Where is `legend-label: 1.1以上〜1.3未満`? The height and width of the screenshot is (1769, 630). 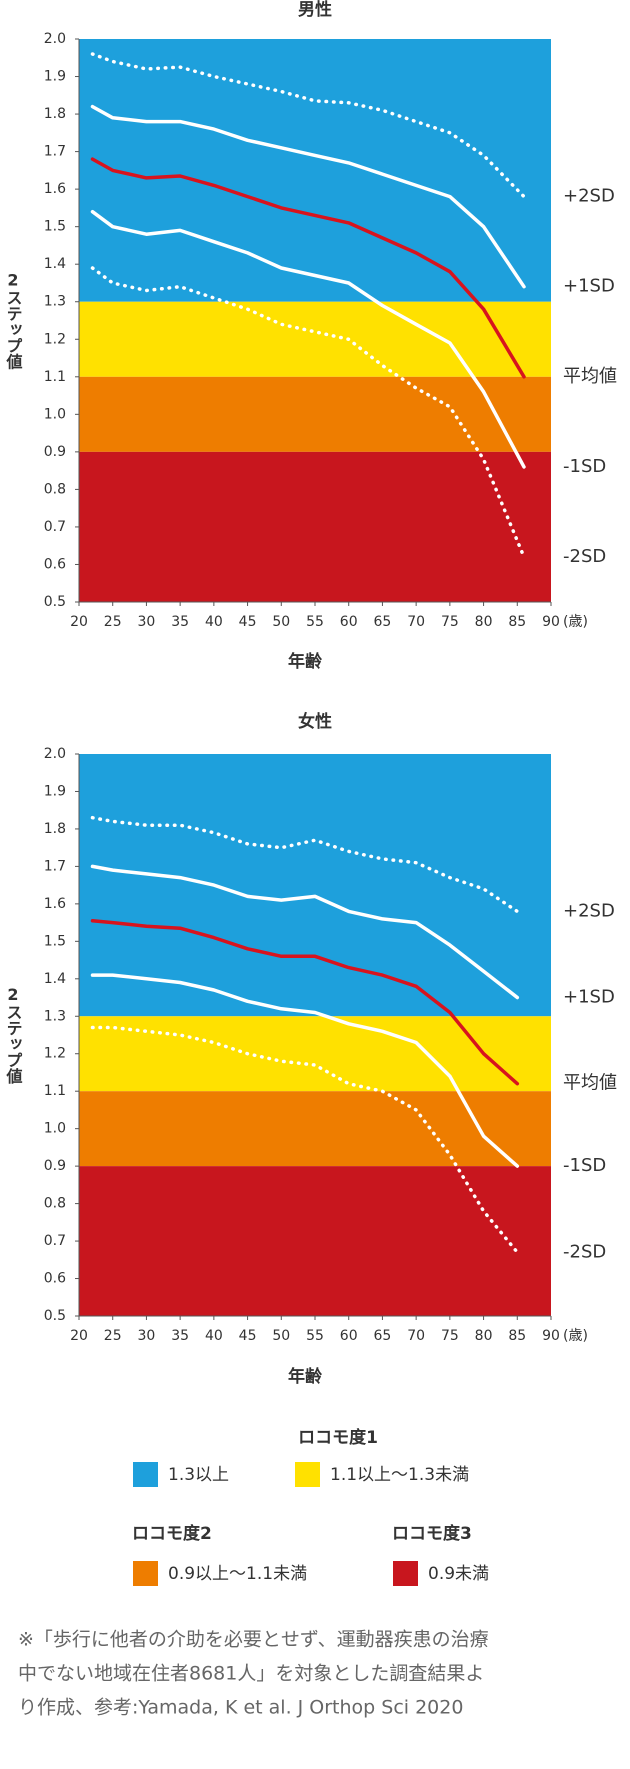 legend-label: 1.1以上〜1.3未満 is located at coordinates (399, 1475).